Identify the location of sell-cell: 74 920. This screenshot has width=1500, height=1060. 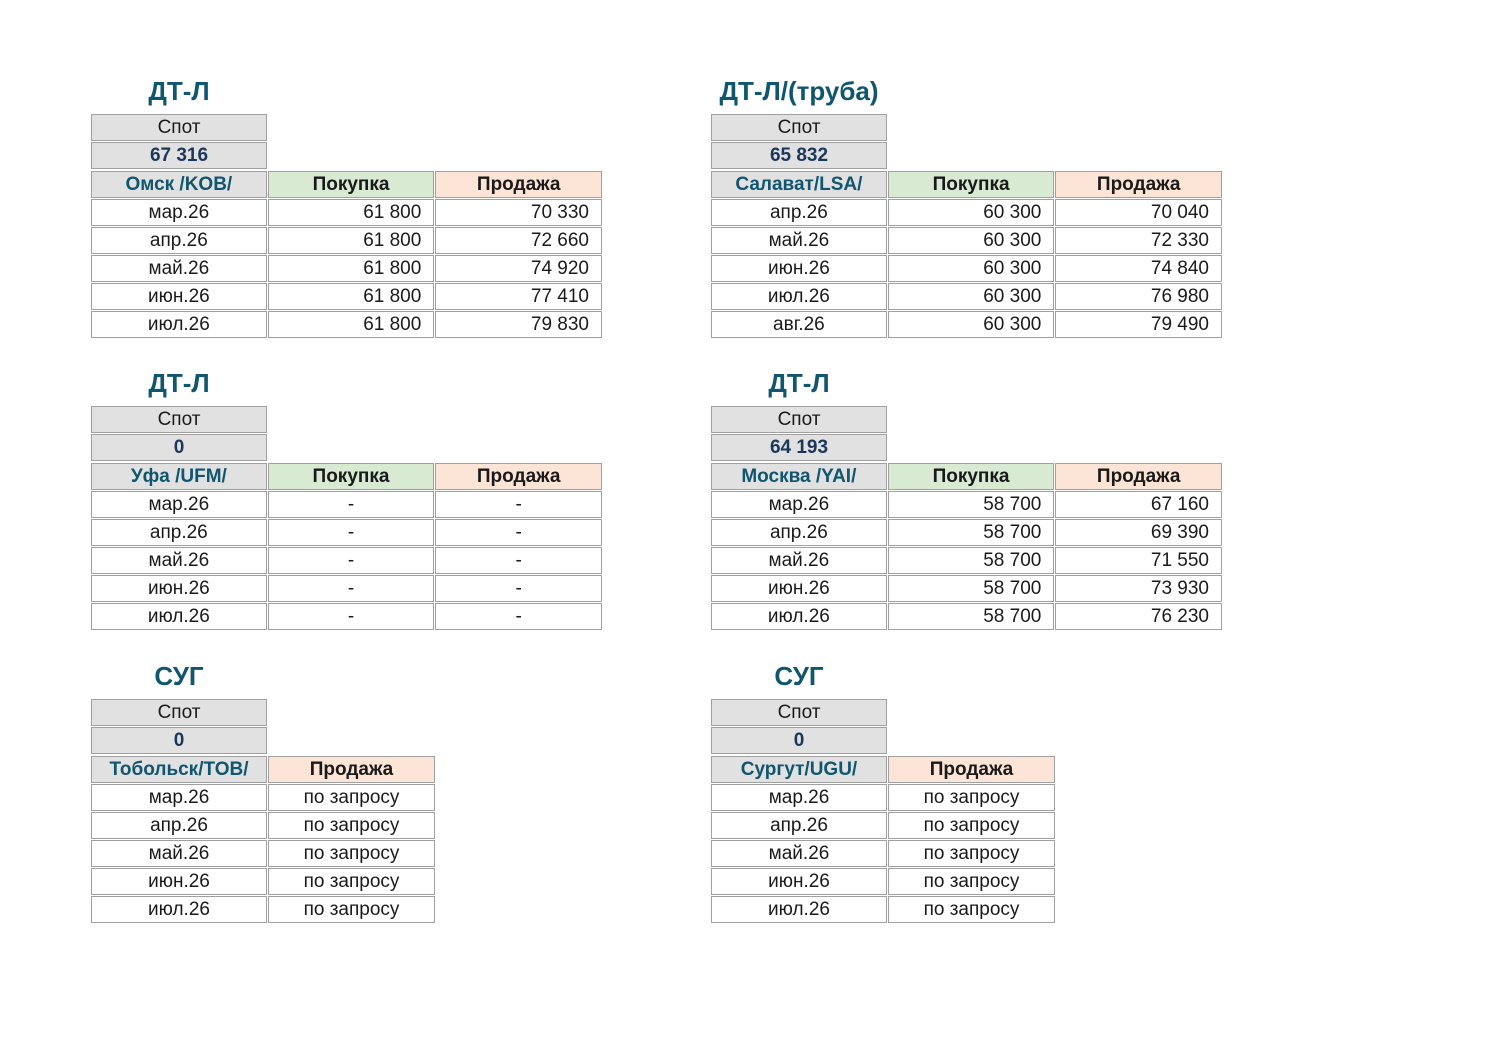
(518, 268).